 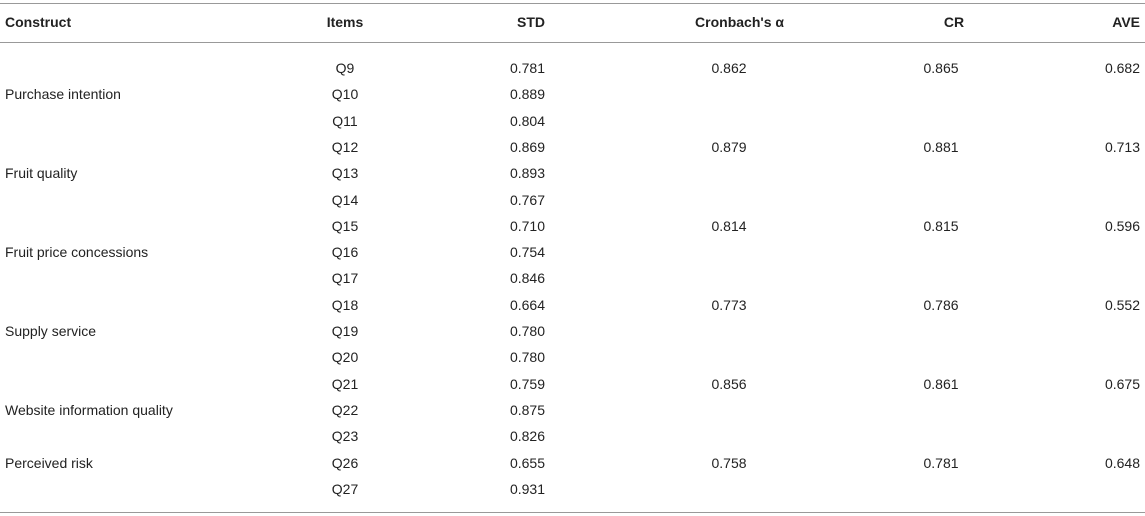 I want to click on std-value: 0.759, so click(x=527, y=383).